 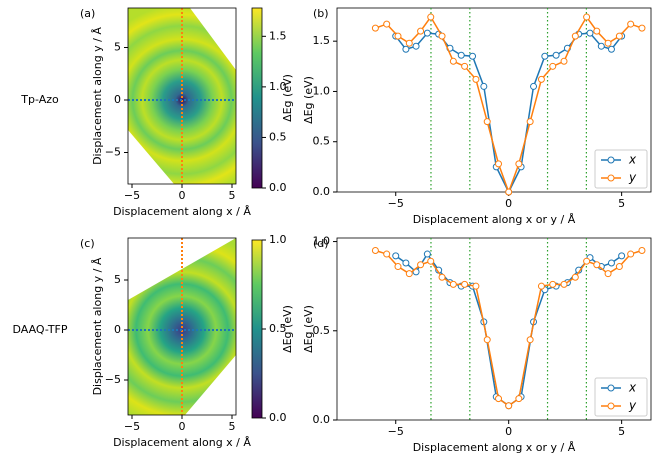 What do you see at coordinates (87, 243) in the screenshot?
I see `panel-label: (c)` at bounding box center [87, 243].